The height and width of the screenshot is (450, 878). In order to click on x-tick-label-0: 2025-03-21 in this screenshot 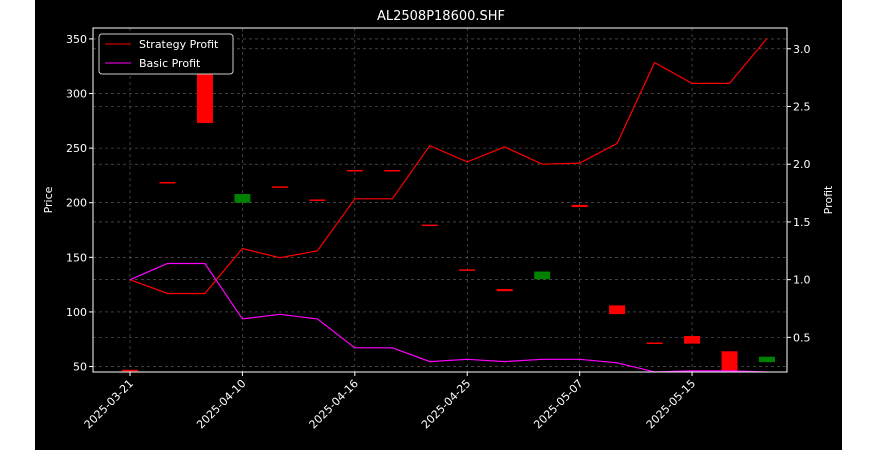, I will do `click(109, 404)`.